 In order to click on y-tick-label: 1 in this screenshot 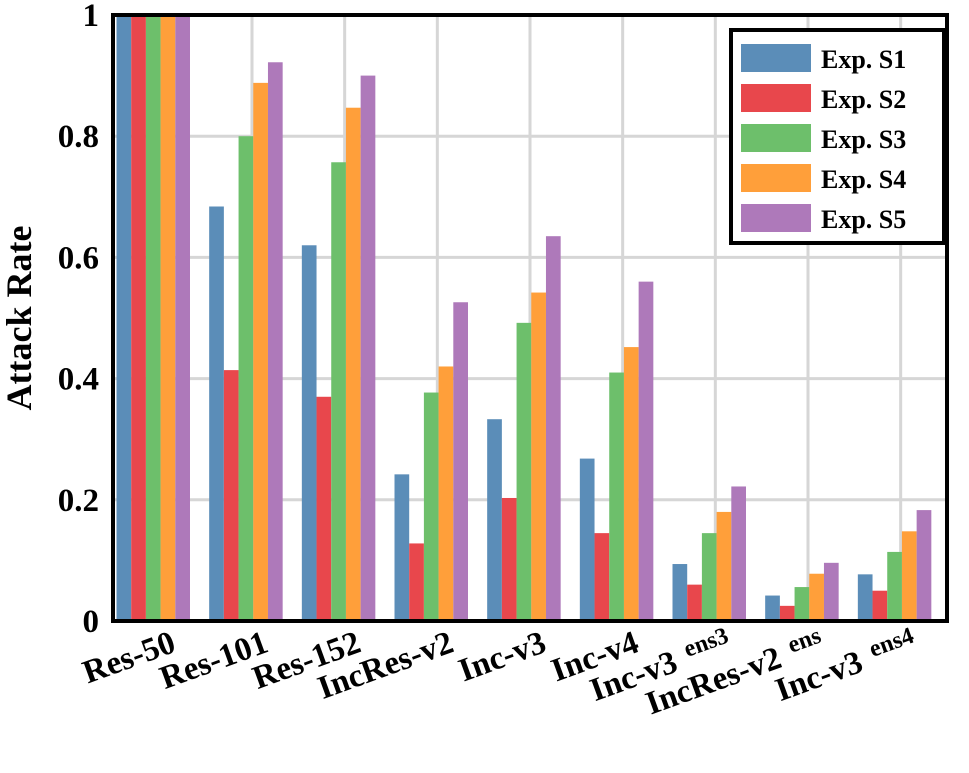, I will do `click(91, 17)`.